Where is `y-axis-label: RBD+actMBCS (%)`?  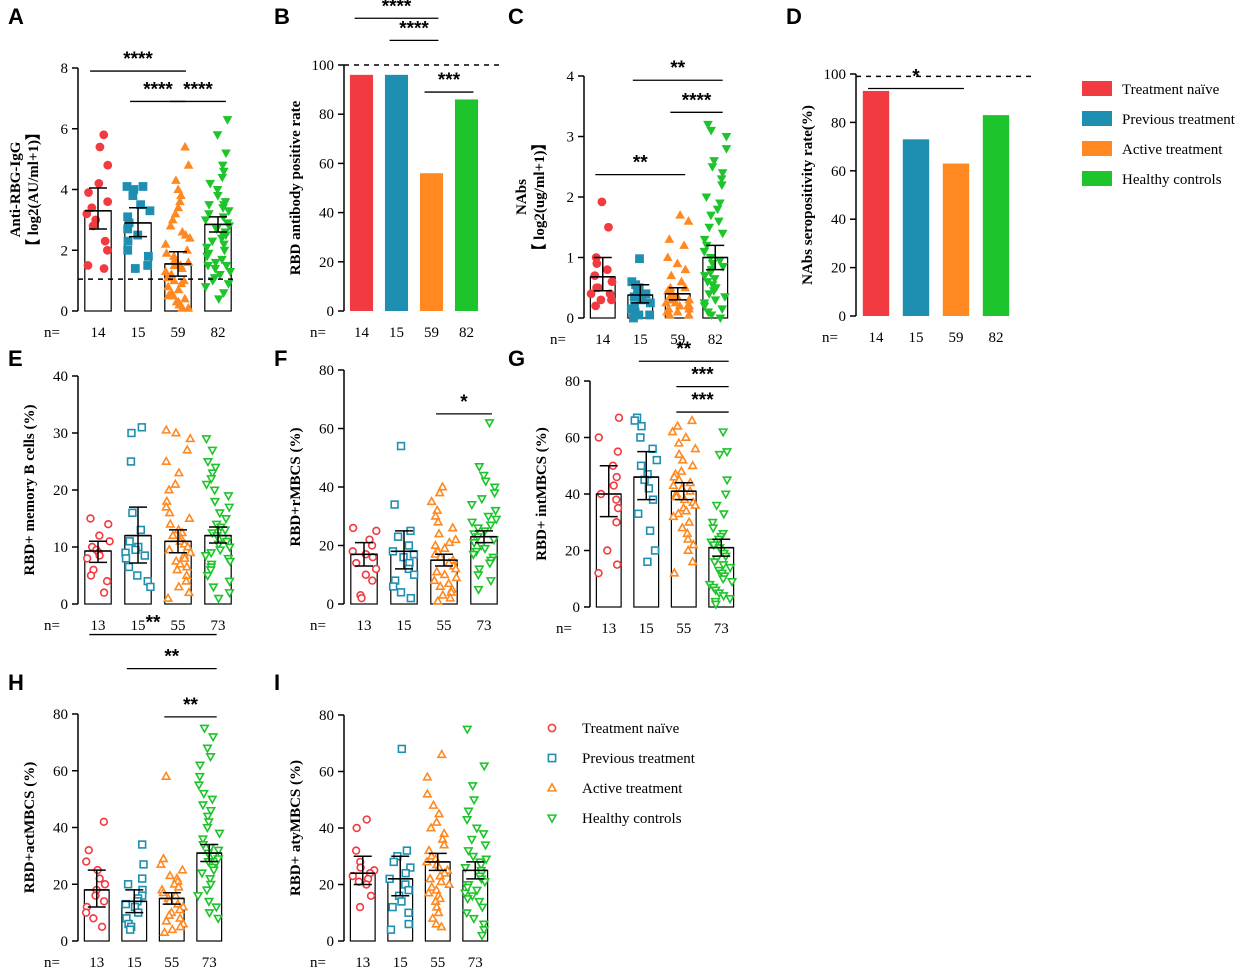
y-axis-label: RBD+actMBCS (%) is located at coordinates (30, 827).